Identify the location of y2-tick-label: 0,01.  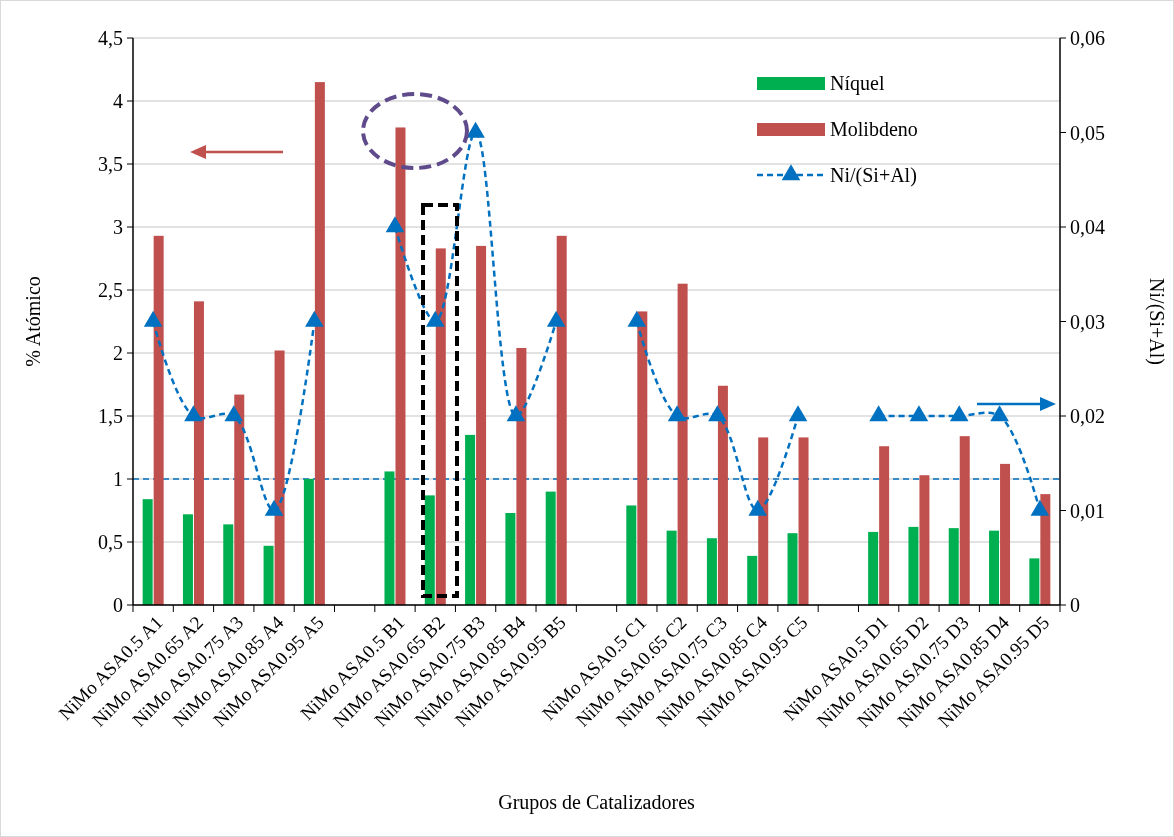
(1087, 510).